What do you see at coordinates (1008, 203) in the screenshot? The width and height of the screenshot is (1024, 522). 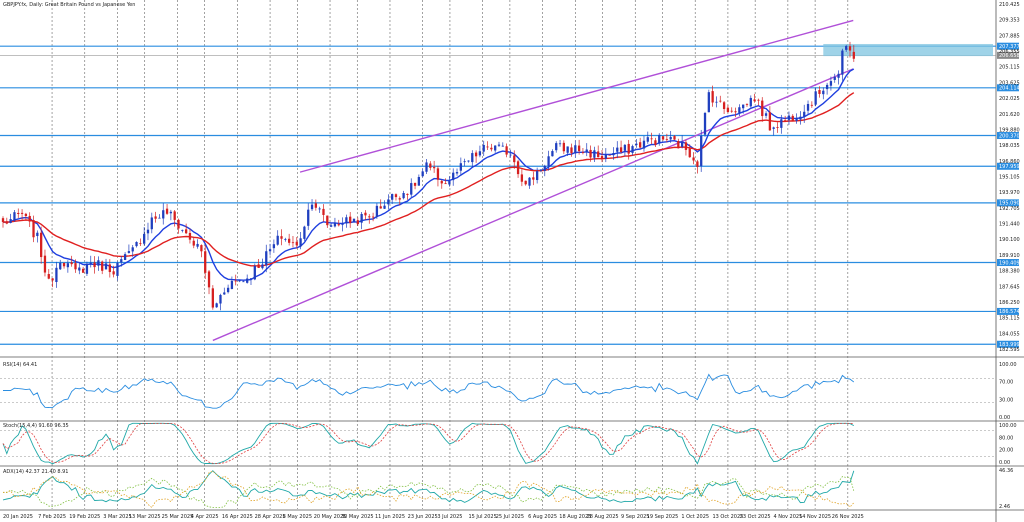 I see `level-price-badge` at bounding box center [1008, 203].